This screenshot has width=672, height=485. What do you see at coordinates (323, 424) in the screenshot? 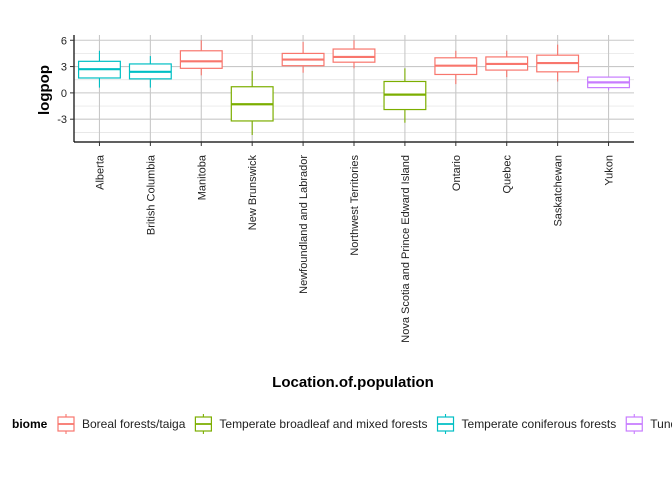
I see `legend-label: Temperate broadleaf and mixed forests` at bounding box center [323, 424].